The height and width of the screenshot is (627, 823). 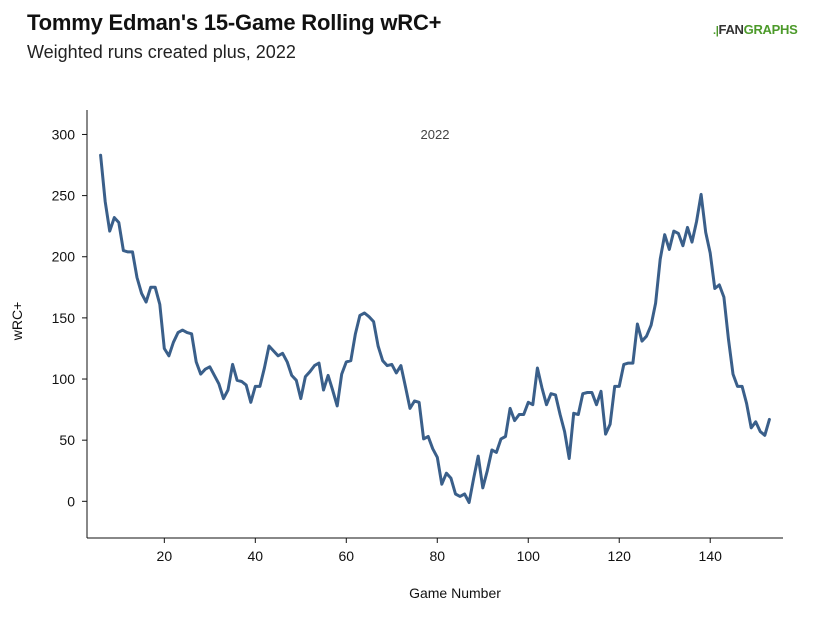 What do you see at coordinates (437, 556) in the screenshot?
I see `x-tick-label: 80` at bounding box center [437, 556].